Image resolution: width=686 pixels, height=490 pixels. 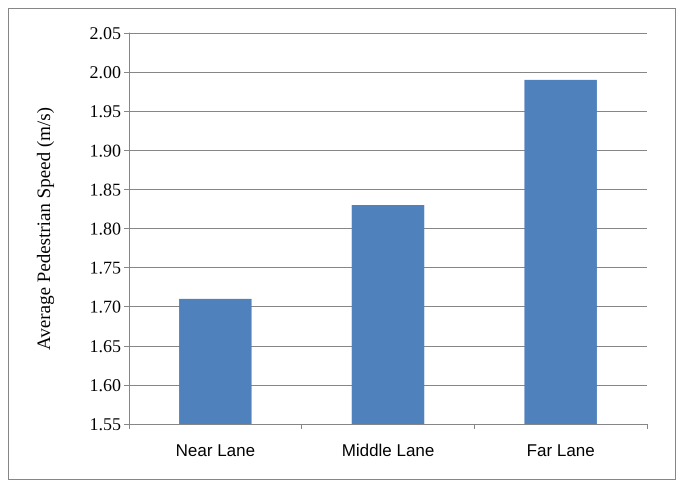 I want to click on y-tick-label: 1.80, so click(x=105, y=228).